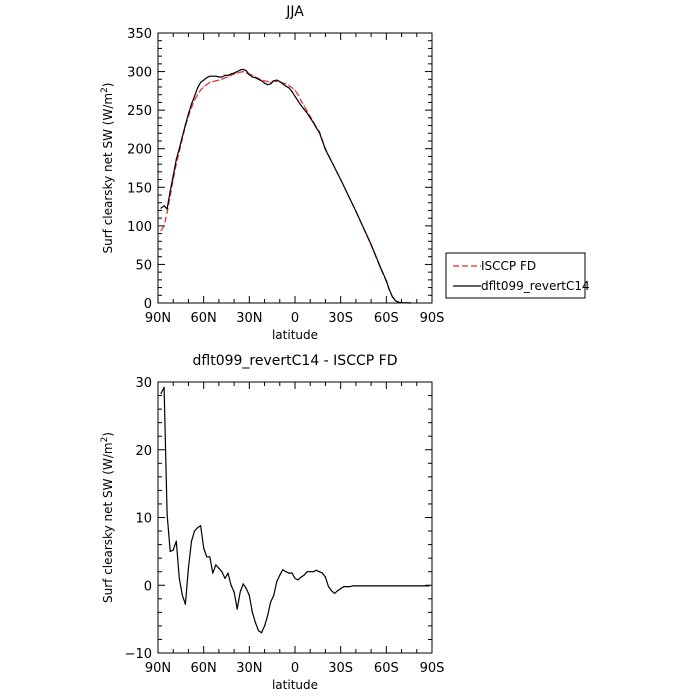 The image size is (700, 700). I want to click on y-tick-label: 250, so click(139, 111).